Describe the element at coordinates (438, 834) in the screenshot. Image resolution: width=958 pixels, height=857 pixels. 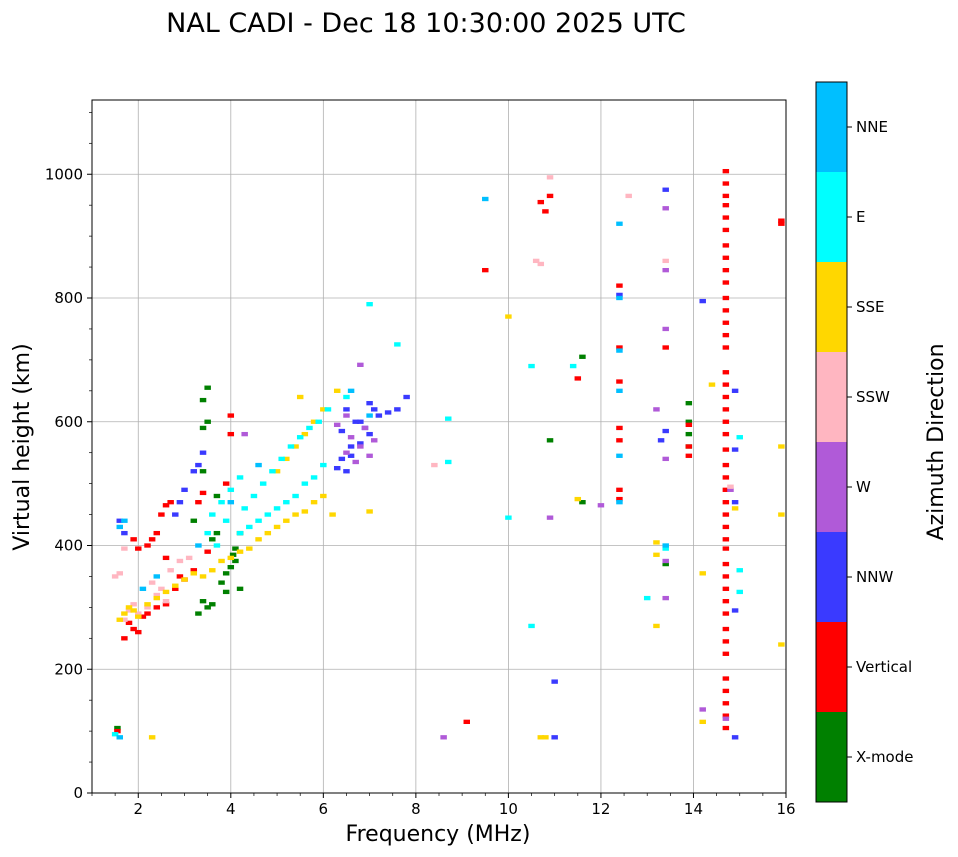
I see `x-axis-label: Frequency (MHz)` at that location.